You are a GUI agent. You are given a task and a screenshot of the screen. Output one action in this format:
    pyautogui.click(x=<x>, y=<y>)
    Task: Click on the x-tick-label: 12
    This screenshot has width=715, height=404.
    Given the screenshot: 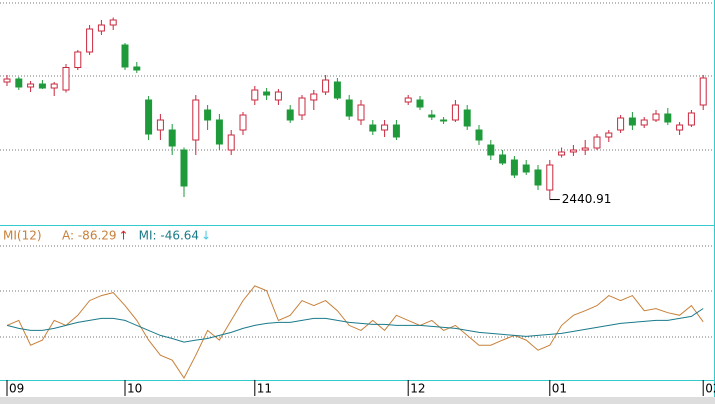 What is the action you would take?
    pyautogui.click(x=417, y=389)
    